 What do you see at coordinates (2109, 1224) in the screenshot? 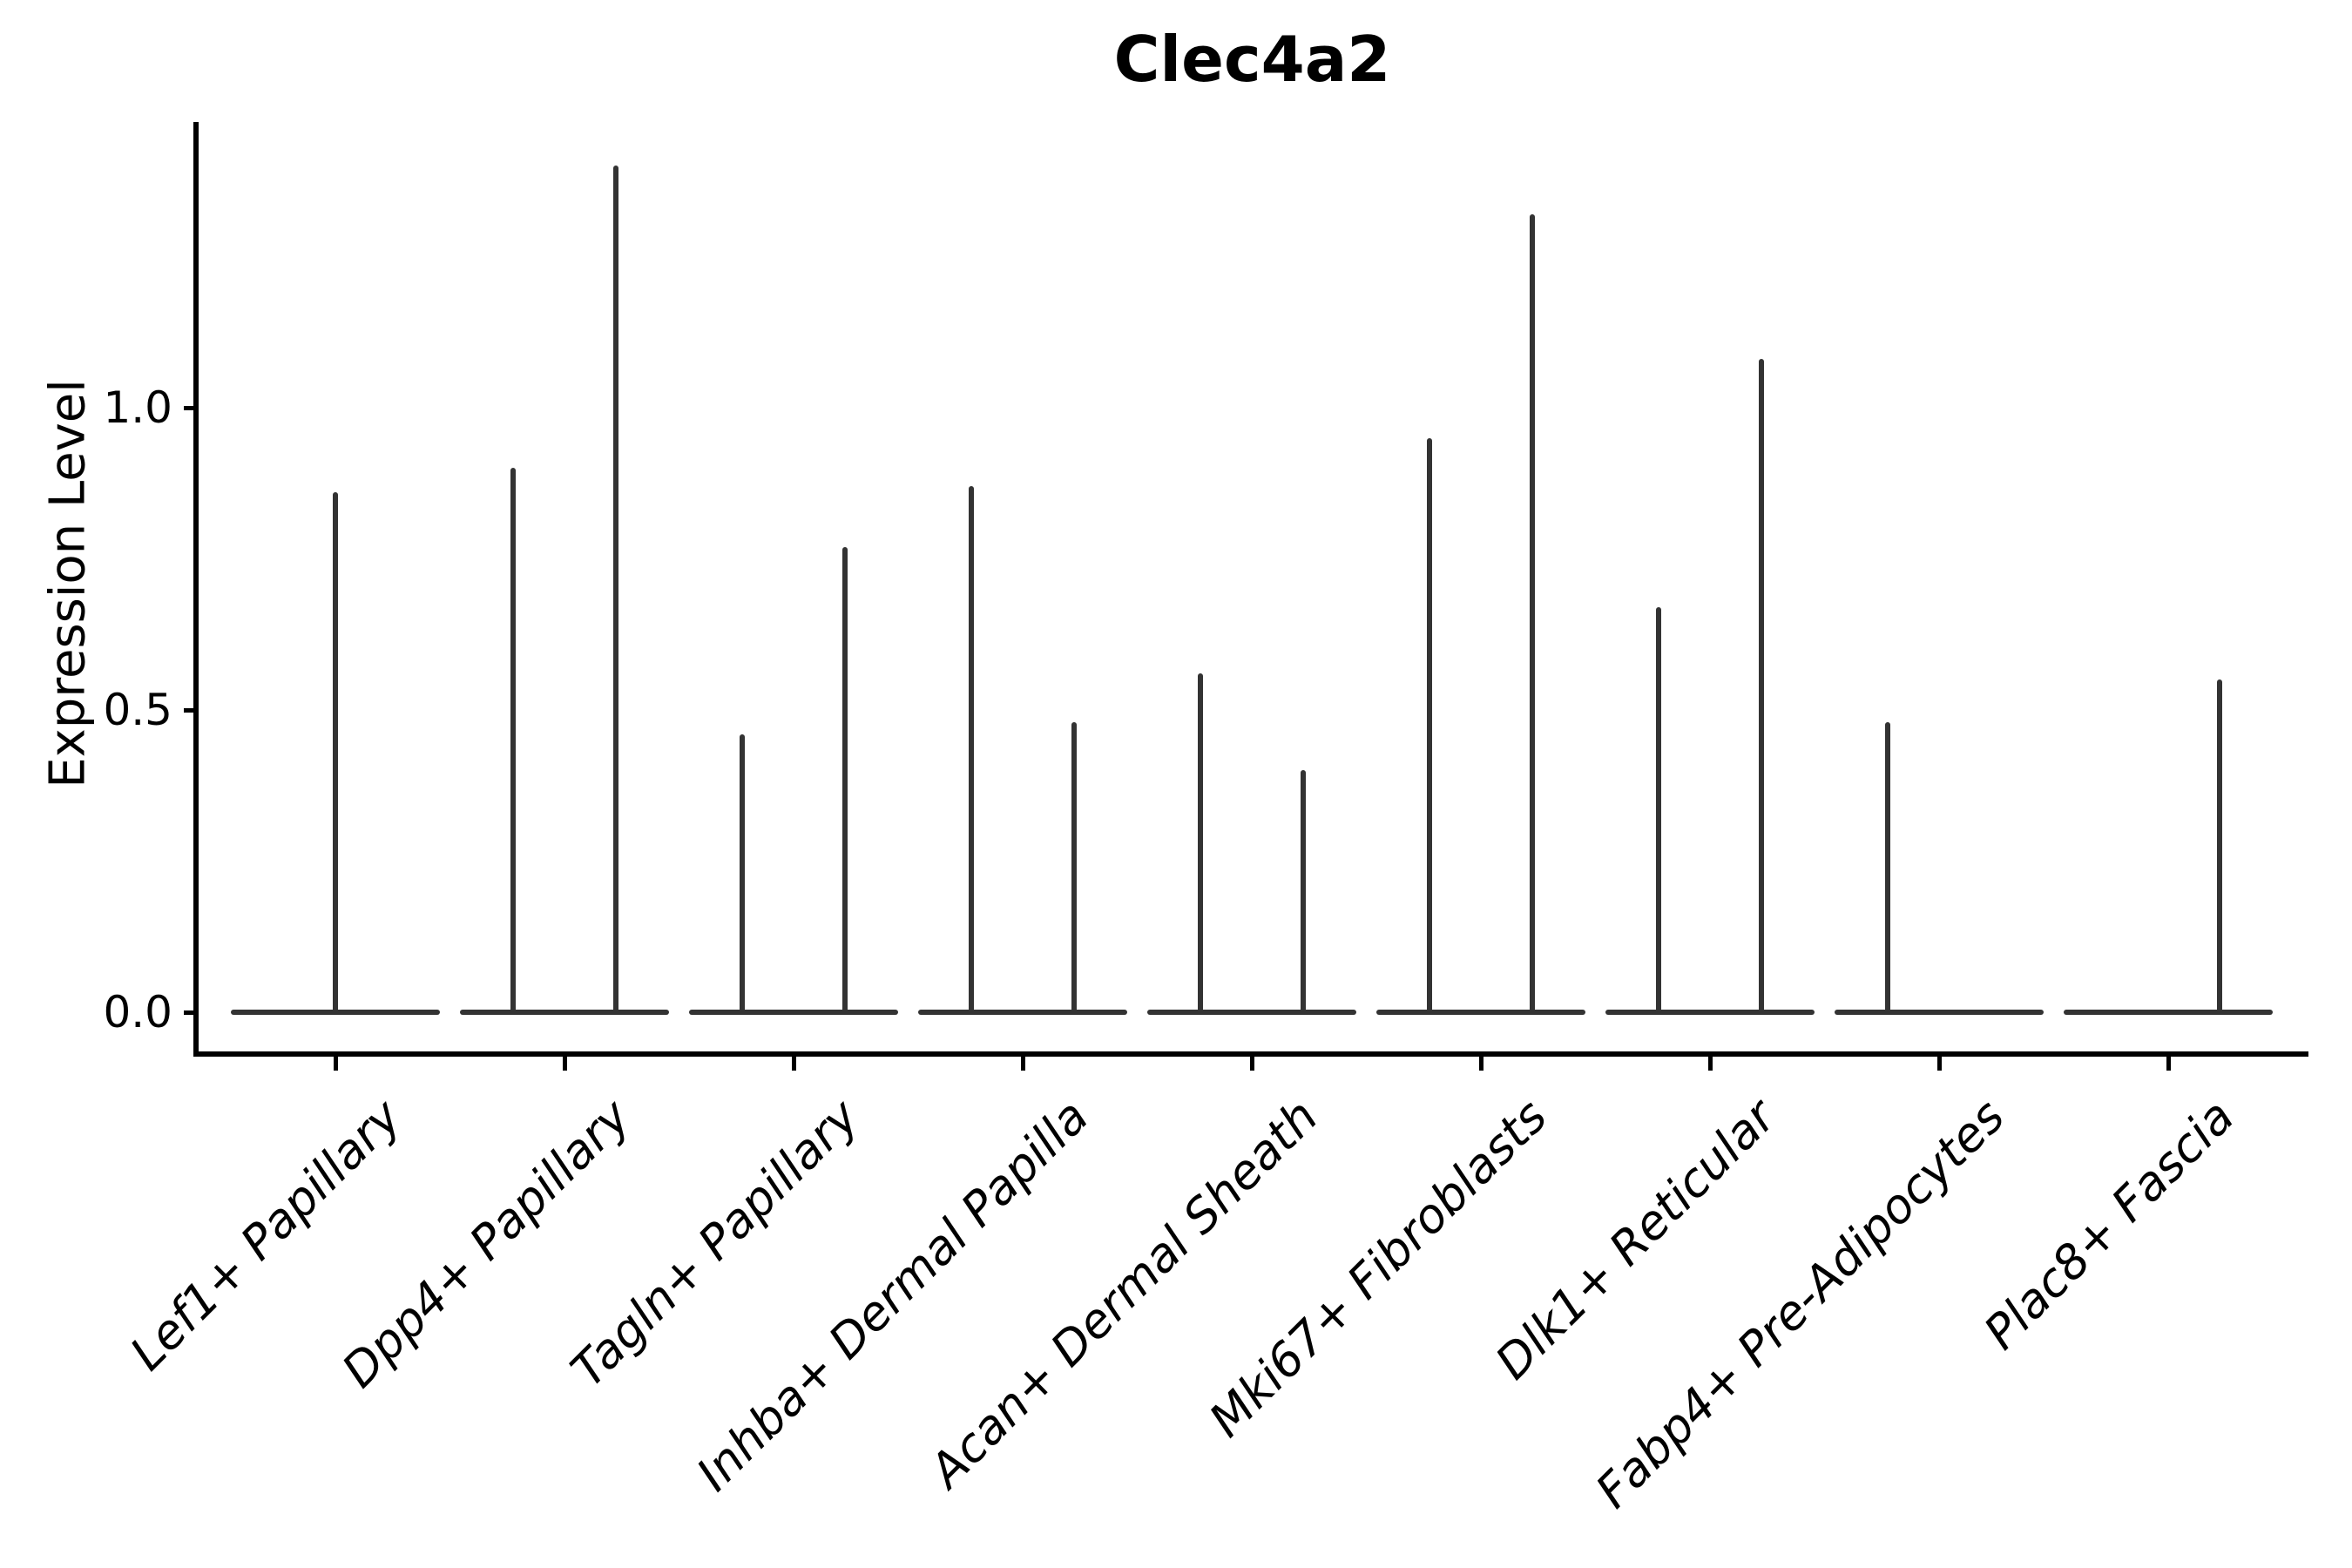
I see `x-tick-label: Plac8+ Fascia` at bounding box center [2109, 1224].